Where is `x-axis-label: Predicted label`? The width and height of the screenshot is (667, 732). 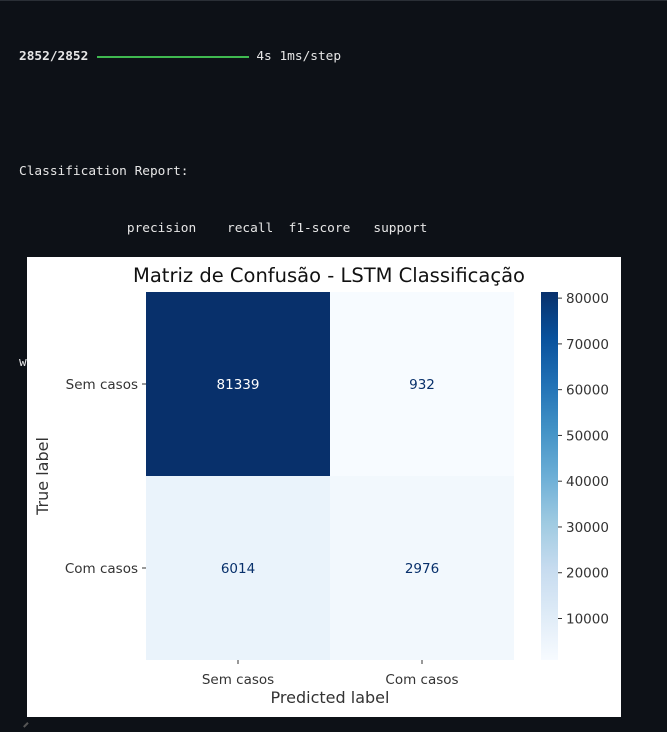
x-axis-label: Predicted label is located at coordinates (330, 697).